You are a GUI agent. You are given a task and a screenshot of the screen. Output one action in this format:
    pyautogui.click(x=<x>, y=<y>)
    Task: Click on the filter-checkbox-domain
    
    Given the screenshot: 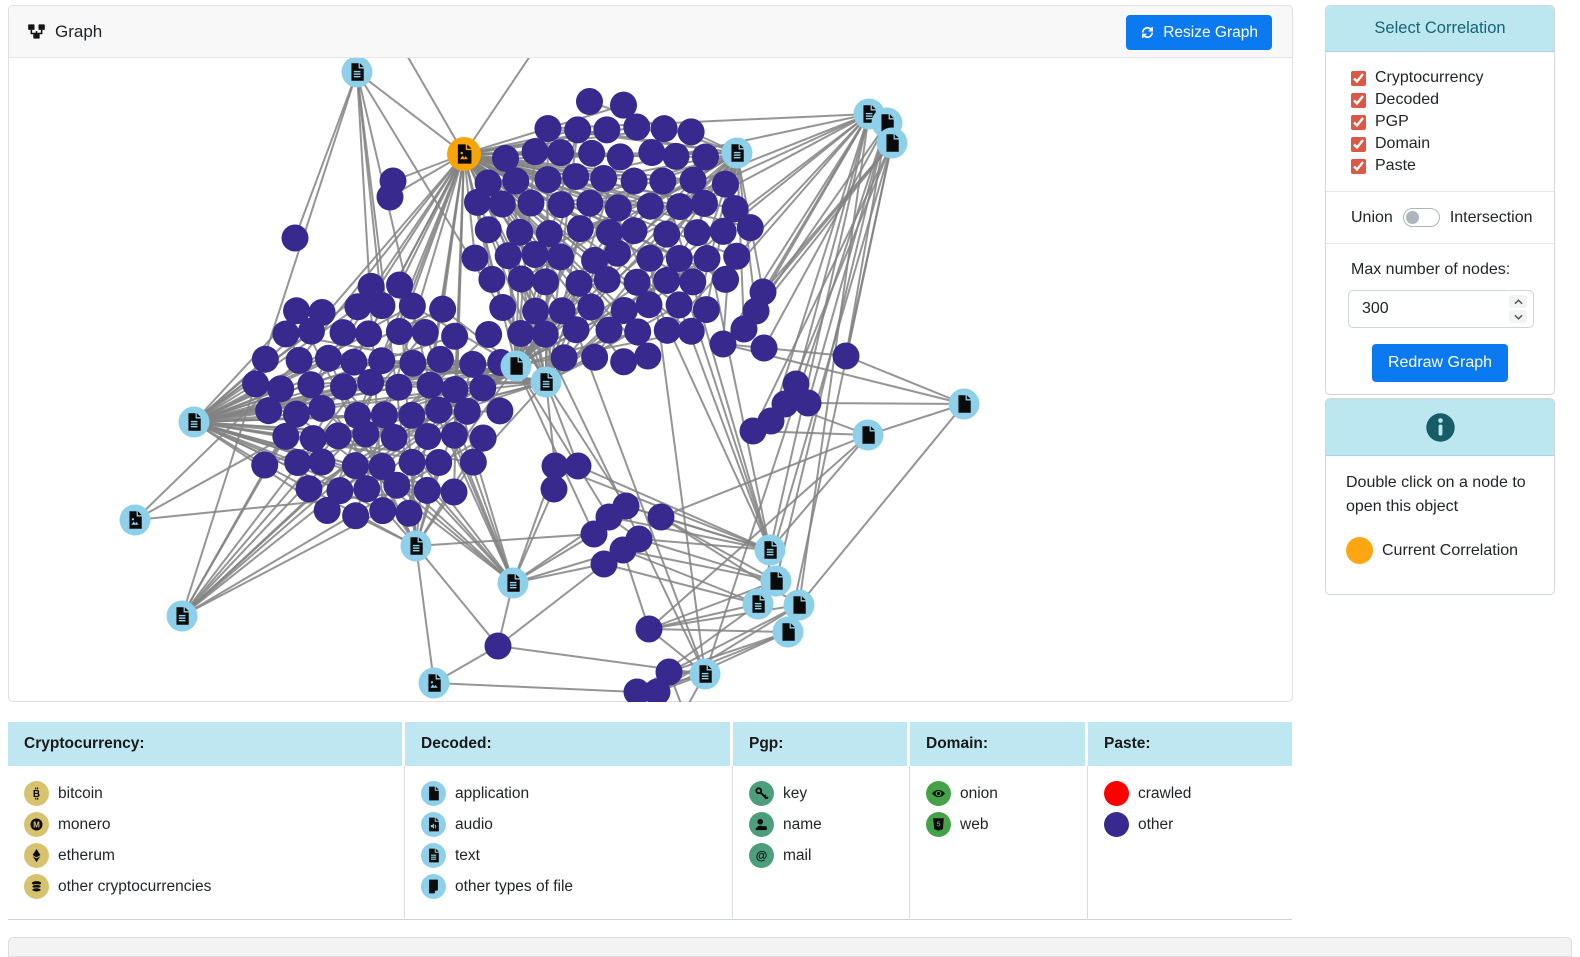 What is the action you would take?
    pyautogui.click(x=1358, y=144)
    